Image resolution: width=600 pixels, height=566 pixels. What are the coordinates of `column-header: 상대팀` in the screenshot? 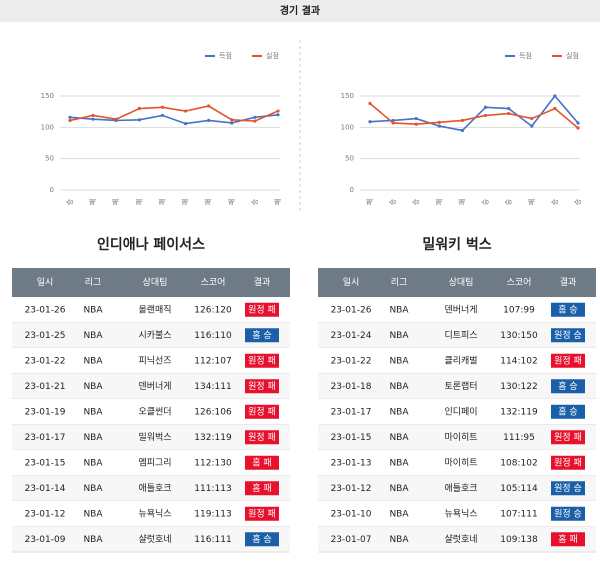 It's located at (461, 282).